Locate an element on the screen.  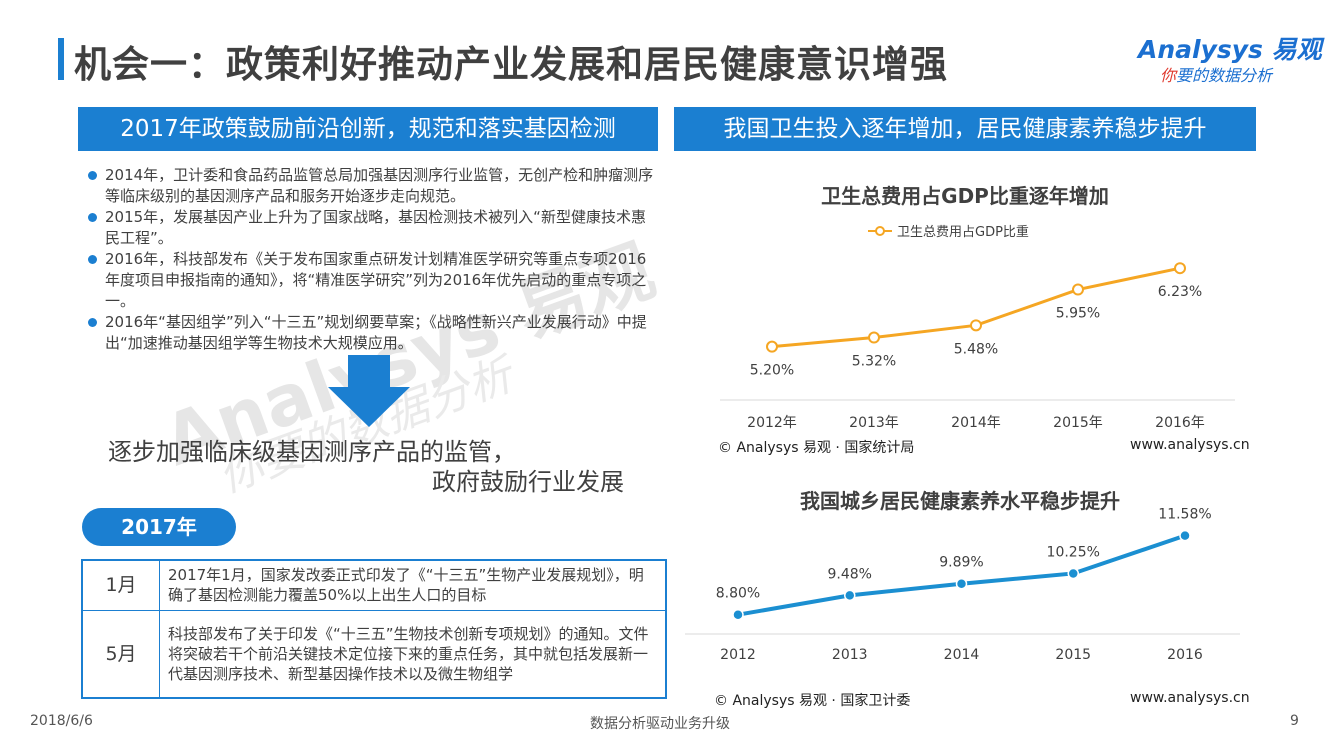
x-tick-label: 2014 is located at coordinates (962, 655).